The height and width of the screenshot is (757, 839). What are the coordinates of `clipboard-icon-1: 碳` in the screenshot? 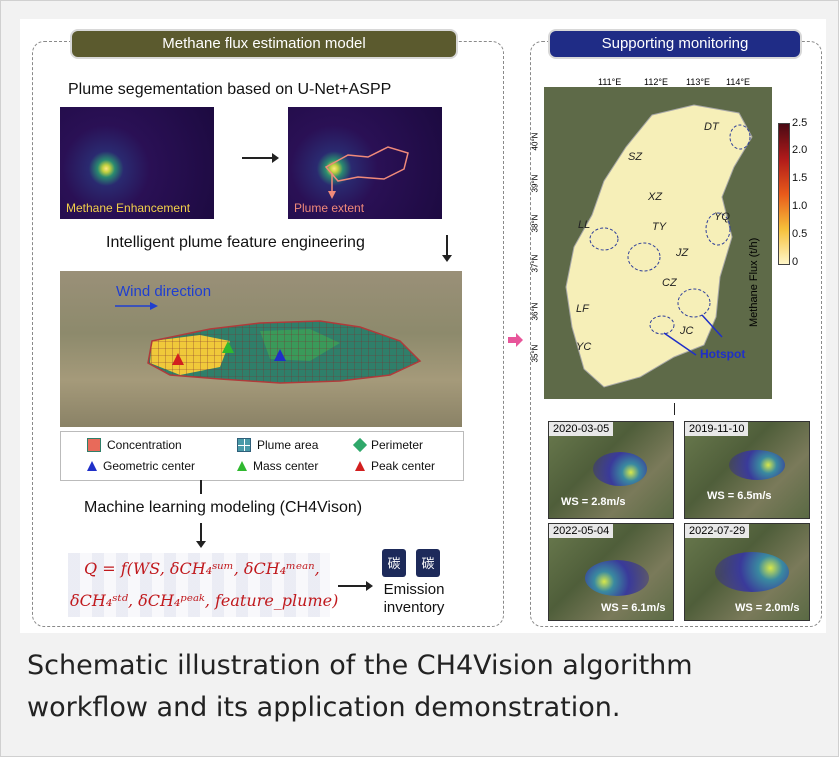 It's located at (394, 563).